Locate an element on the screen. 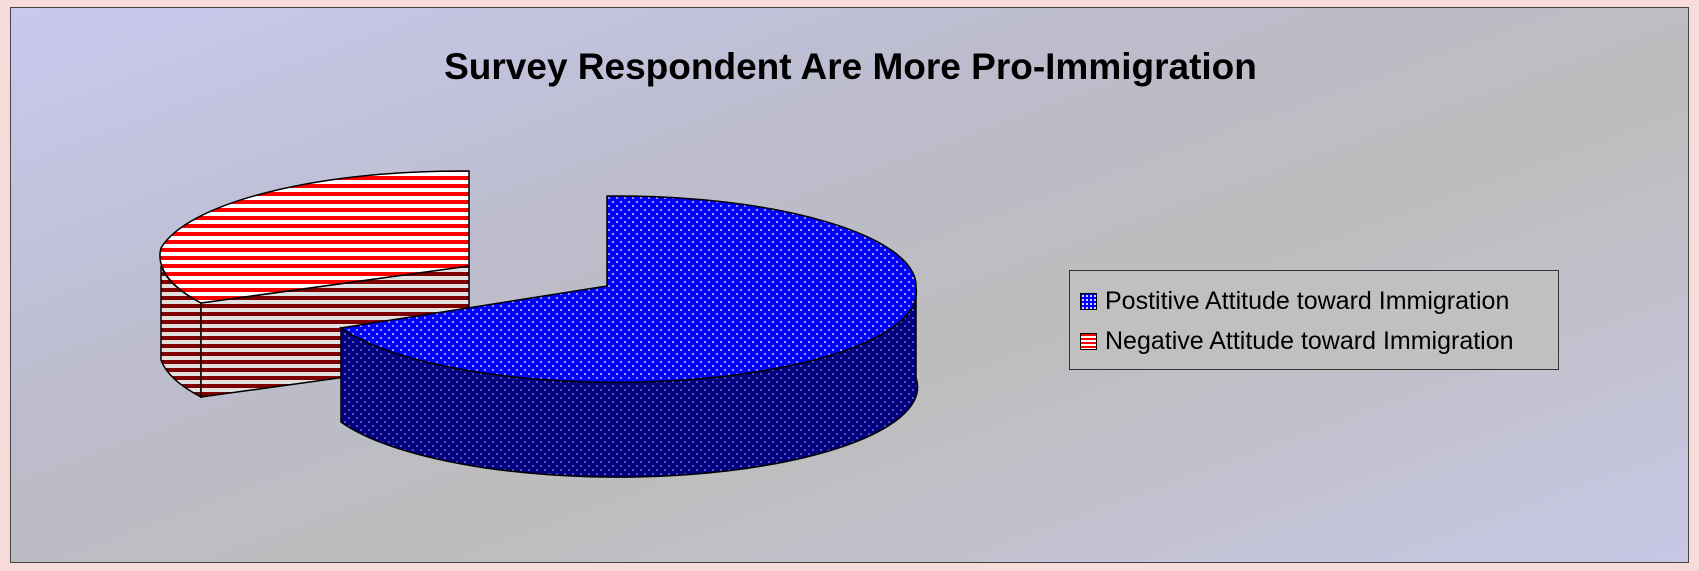  legend-item-negative: Negative Attitude toward Immigration is located at coordinates (1314, 341).